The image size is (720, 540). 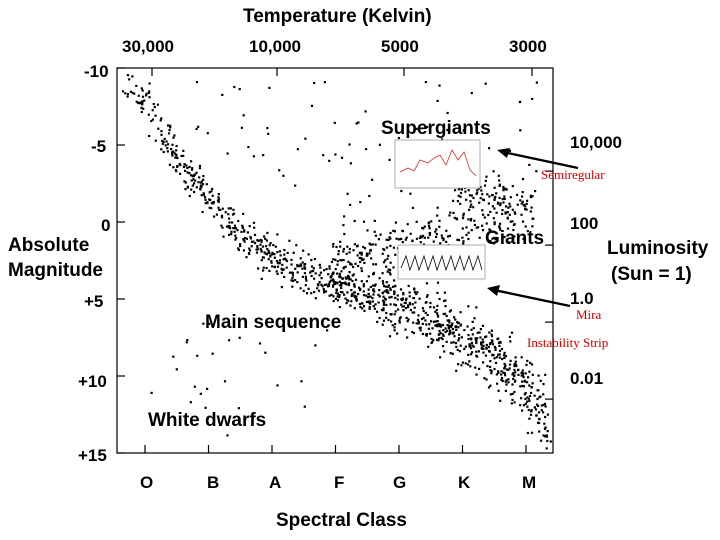 I want to click on class-O: O, so click(x=147, y=482).